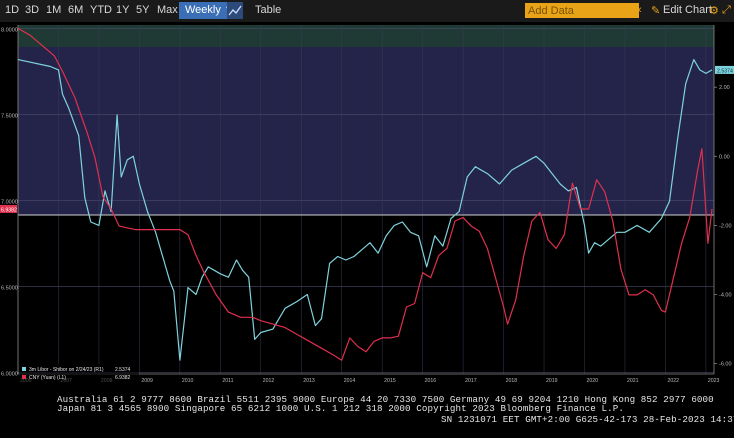 The height and width of the screenshot is (438, 734). Describe the element at coordinates (725, 365) in the screenshot. I see `right-tick-label: -6.00` at that location.